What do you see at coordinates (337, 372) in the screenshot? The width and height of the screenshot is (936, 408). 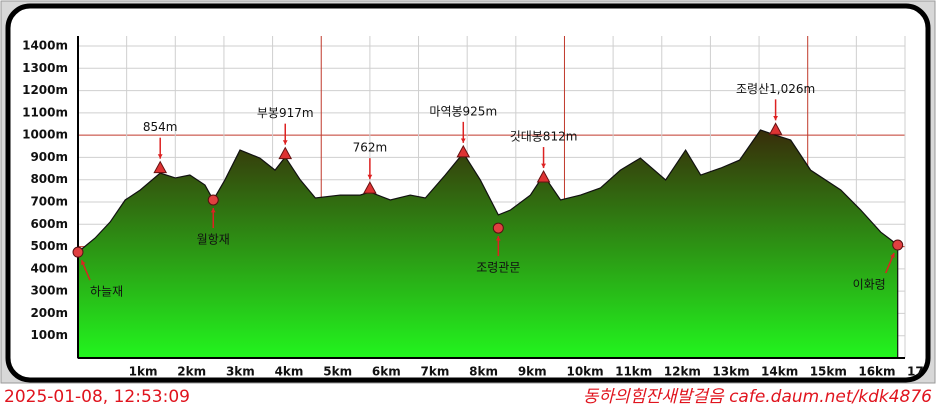 I see `x-tick-label: 5km` at bounding box center [337, 372].